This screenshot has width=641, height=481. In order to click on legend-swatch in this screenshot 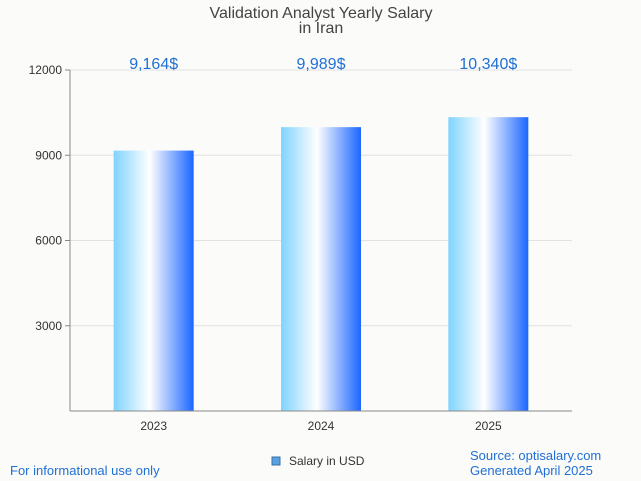, I will do `click(276, 461)`.